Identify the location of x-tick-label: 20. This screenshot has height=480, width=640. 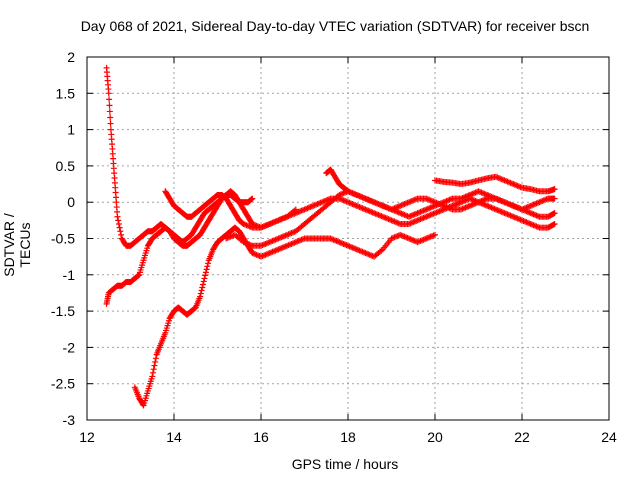
(435, 437).